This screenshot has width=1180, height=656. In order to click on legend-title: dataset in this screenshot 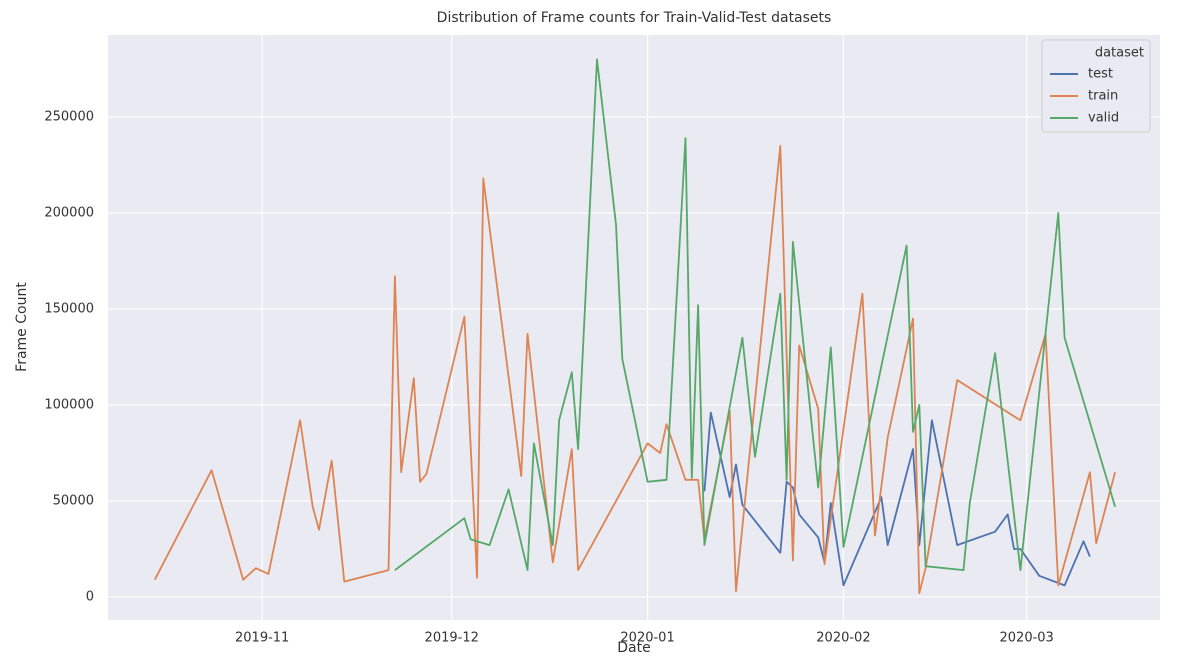, I will do `click(1119, 53)`.